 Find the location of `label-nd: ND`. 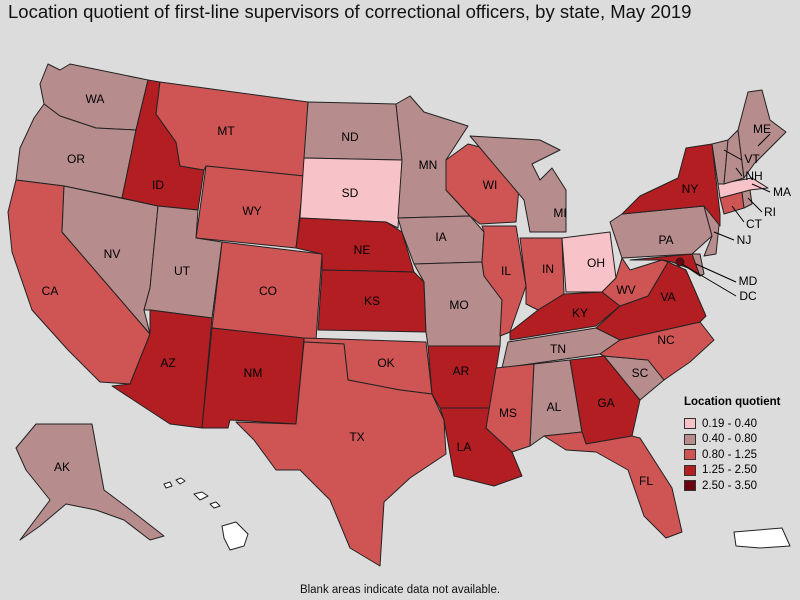

label-nd: ND is located at coordinates (350, 137).